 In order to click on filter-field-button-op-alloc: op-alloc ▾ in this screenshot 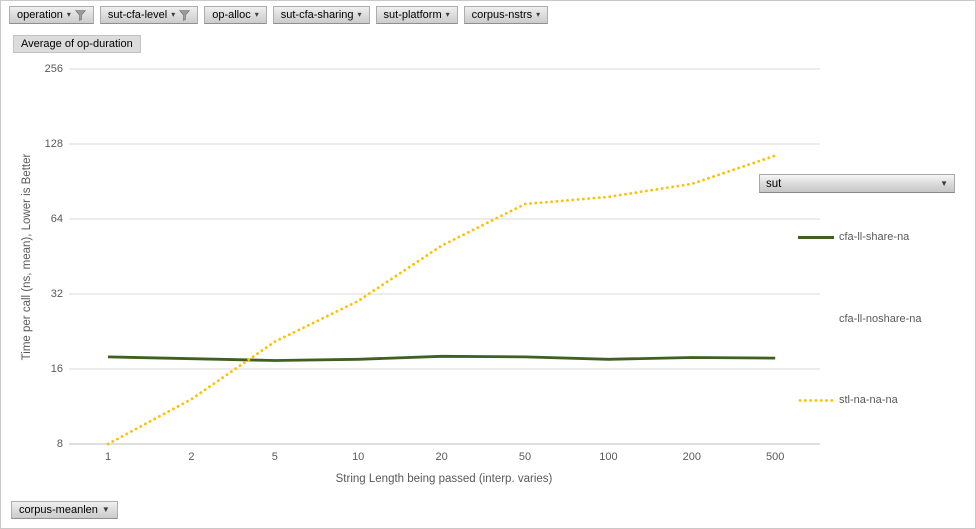, I will do `click(235, 15)`.